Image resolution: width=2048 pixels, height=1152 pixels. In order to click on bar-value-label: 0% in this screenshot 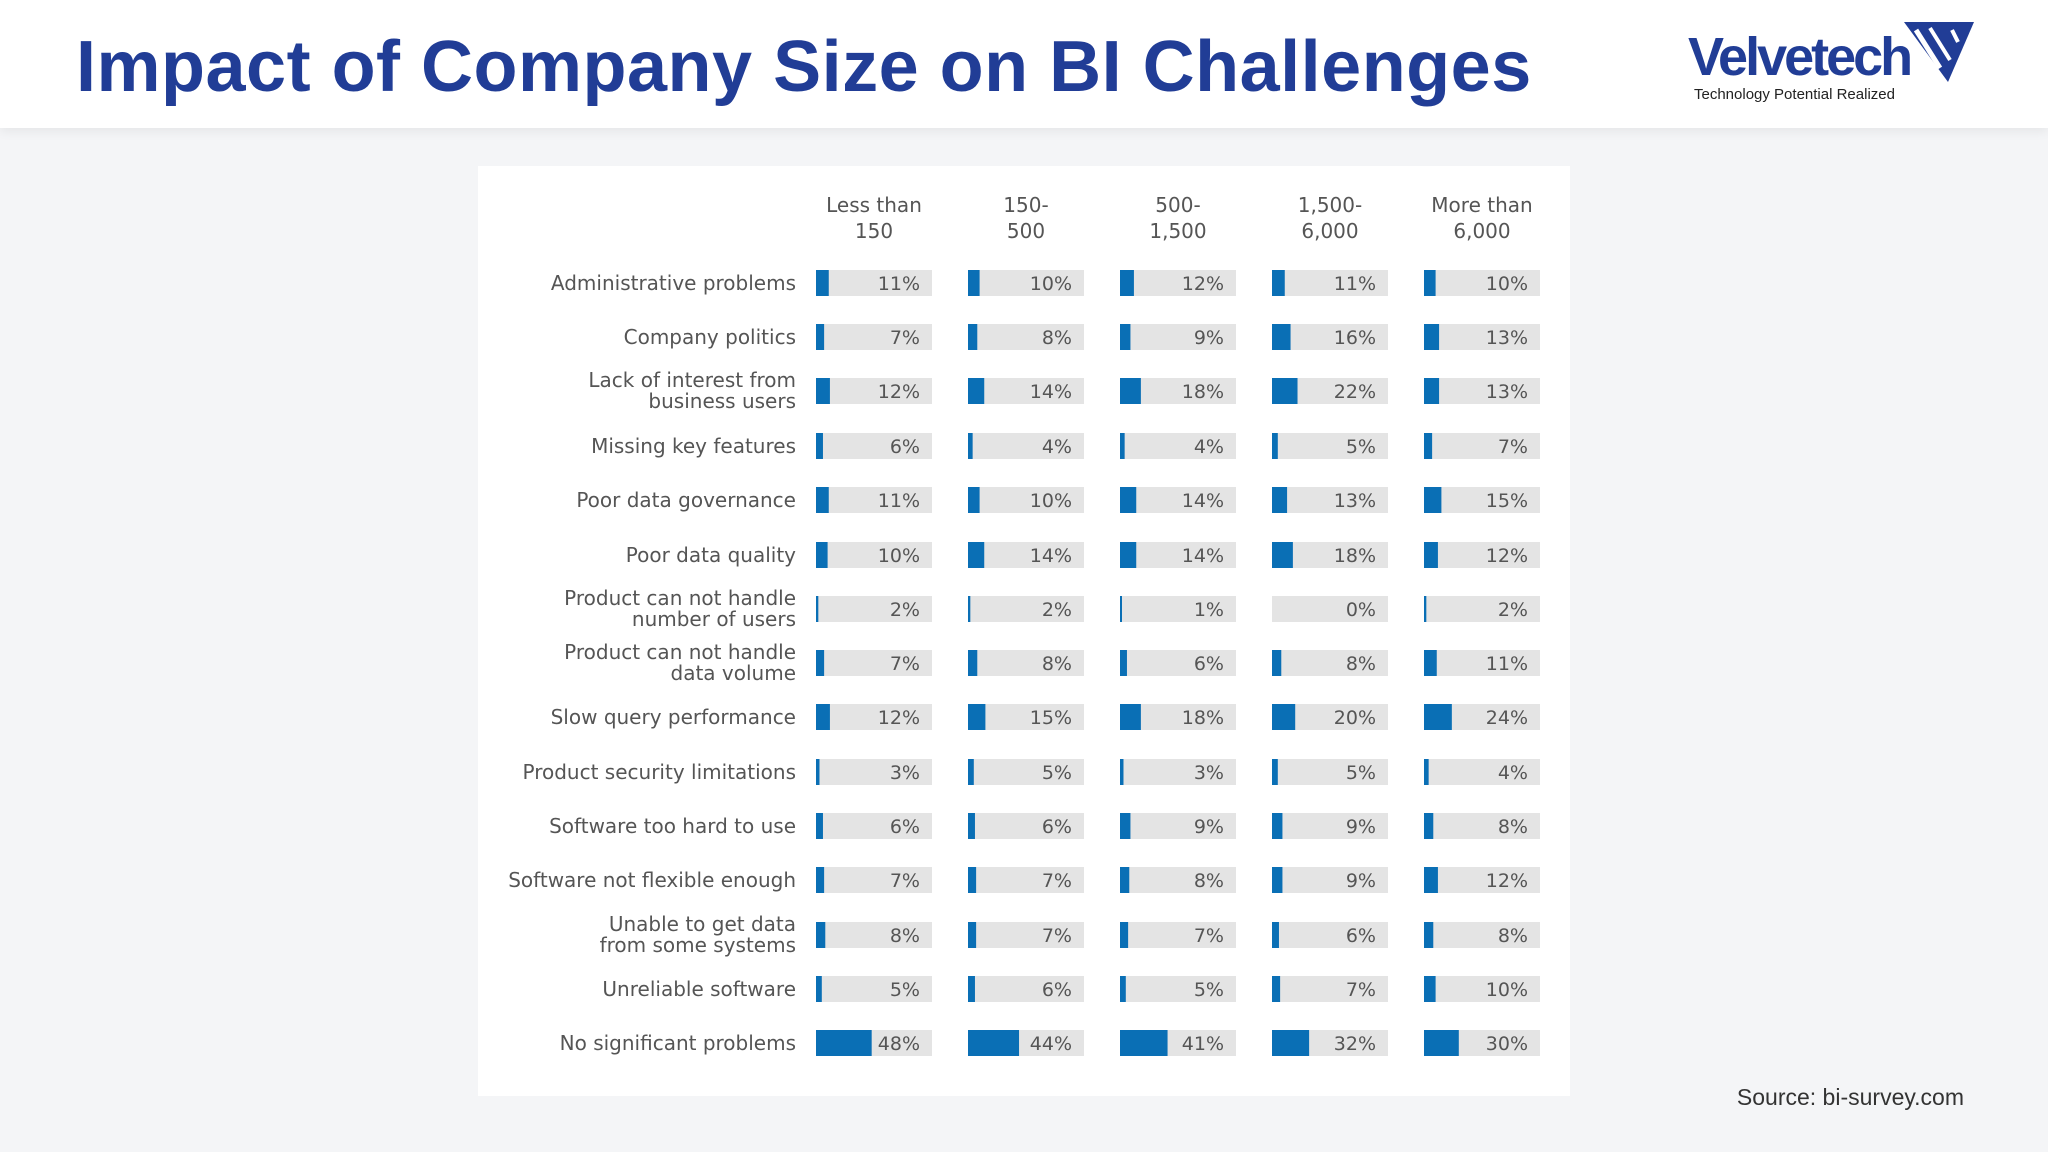, I will do `click(1361, 610)`.